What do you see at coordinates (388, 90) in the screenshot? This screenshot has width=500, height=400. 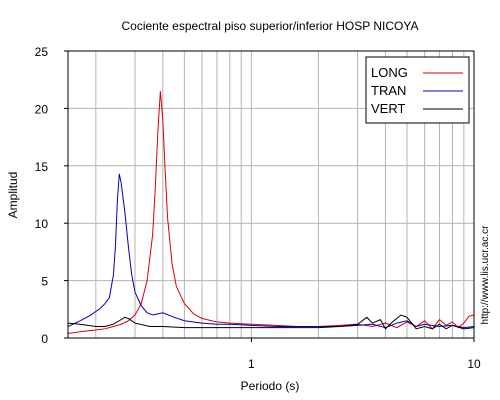 I see `legend-label-tran: TRAN` at bounding box center [388, 90].